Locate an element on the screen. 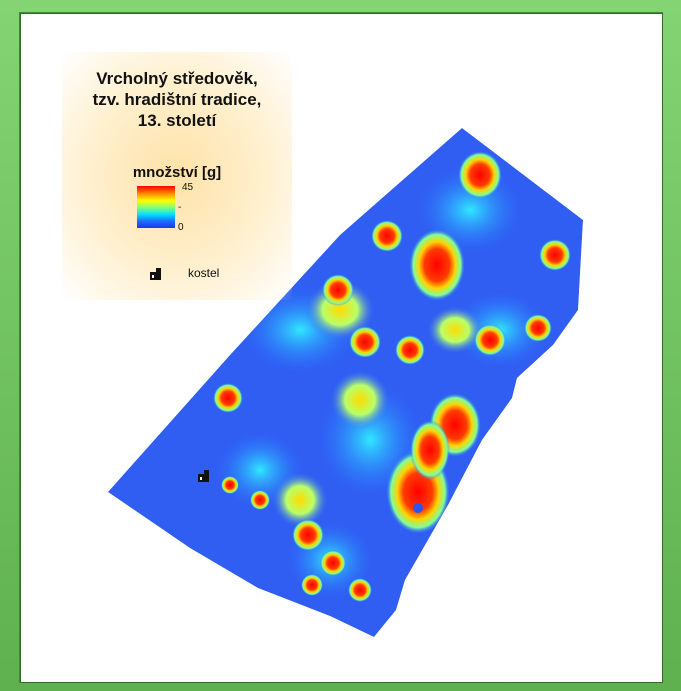  low-value-pit is located at coordinates (418, 508).